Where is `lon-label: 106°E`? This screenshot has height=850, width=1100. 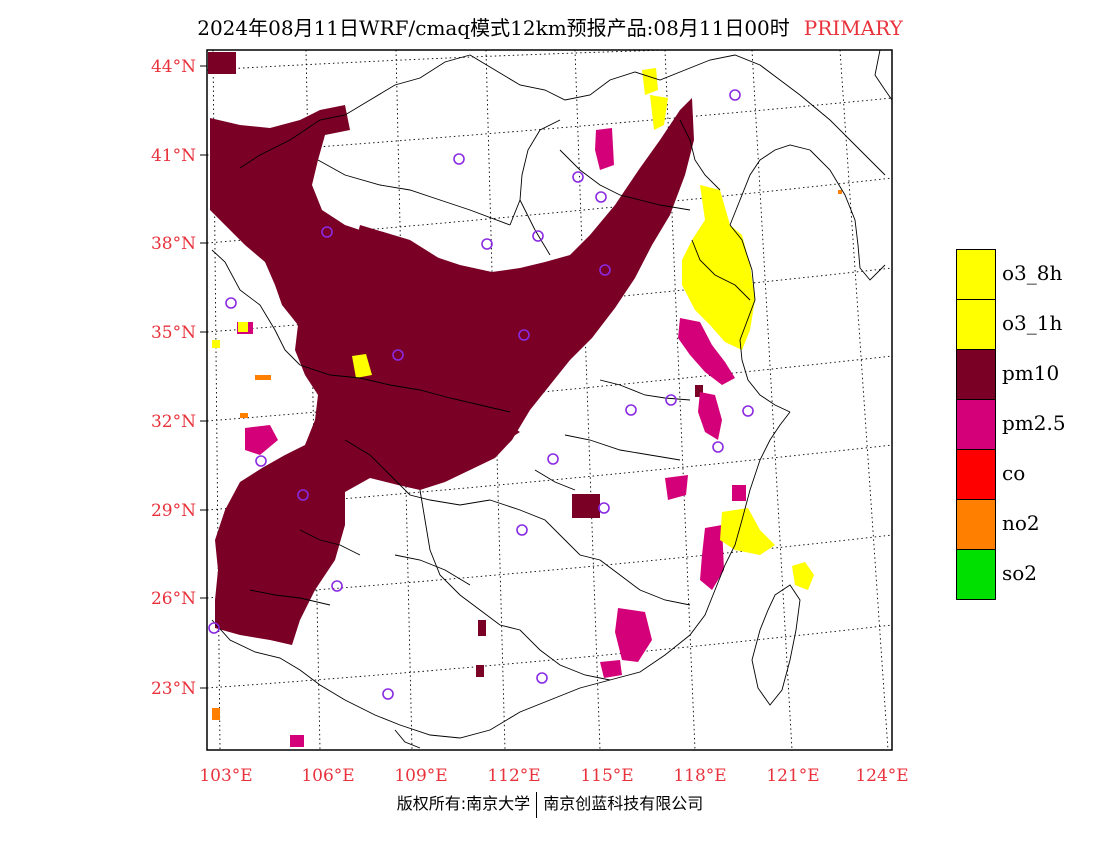 lon-label: 106°E is located at coordinates (327, 776).